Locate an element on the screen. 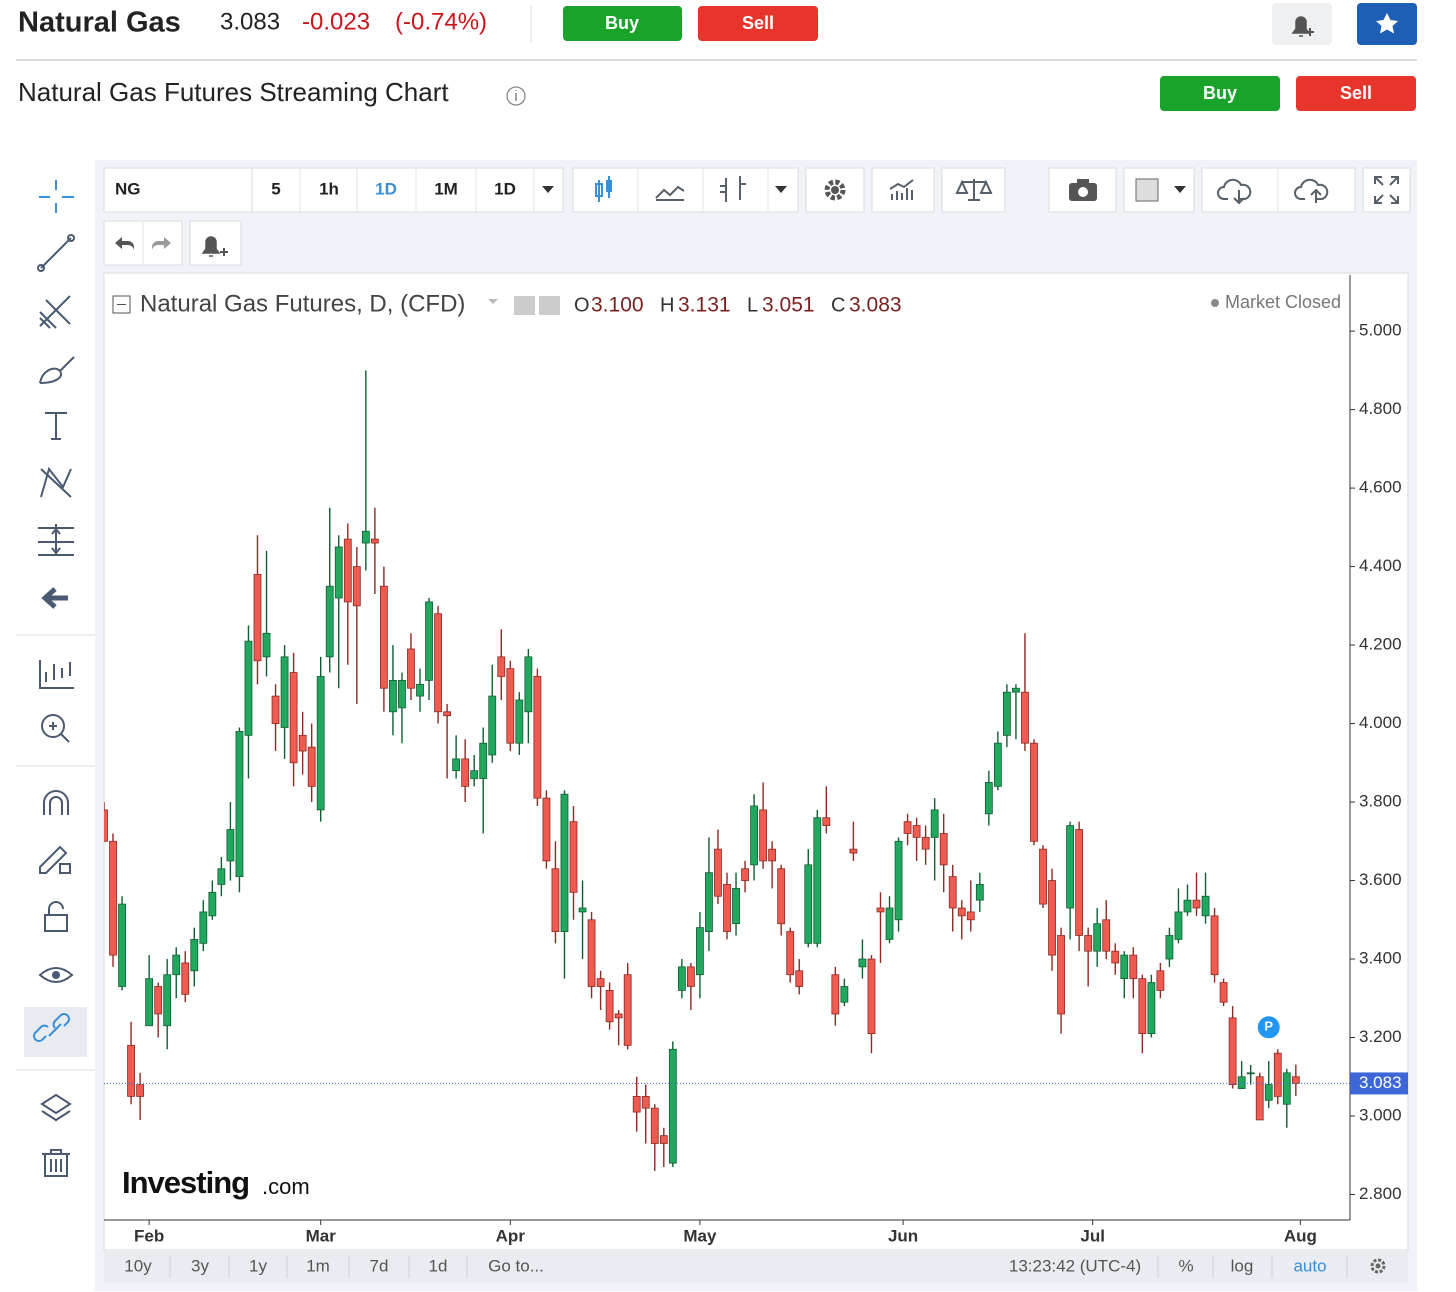 The image size is (1456, 1292). undo-redo is located at coordinates (143, 243).